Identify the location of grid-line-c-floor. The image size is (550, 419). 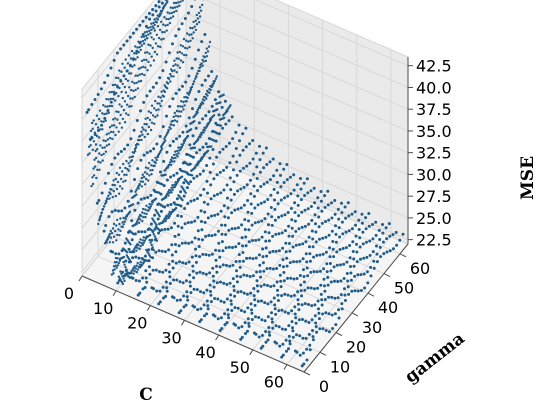
(271, 271).